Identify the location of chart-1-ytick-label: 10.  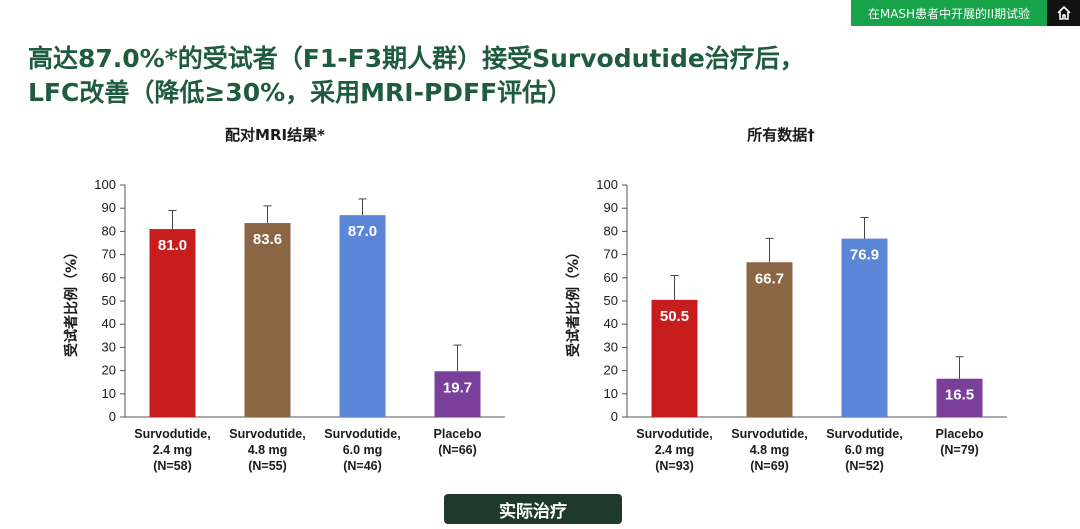
(109, 393).